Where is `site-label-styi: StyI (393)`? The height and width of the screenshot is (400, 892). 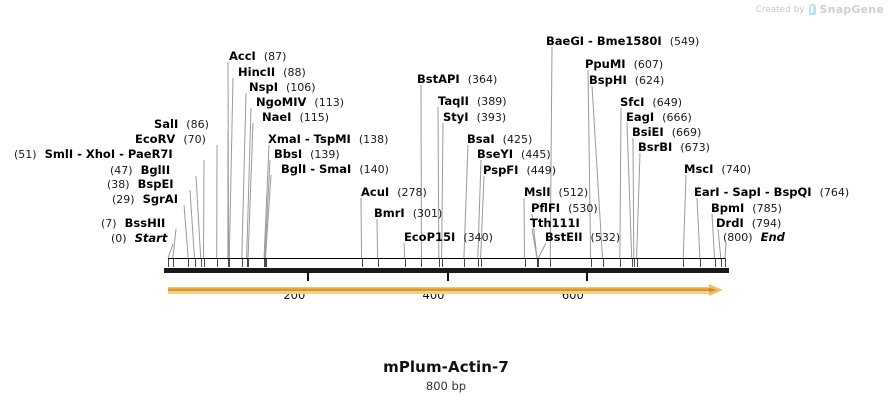 site-label-styi: StyI (393) is located at coordinates (474, 117).